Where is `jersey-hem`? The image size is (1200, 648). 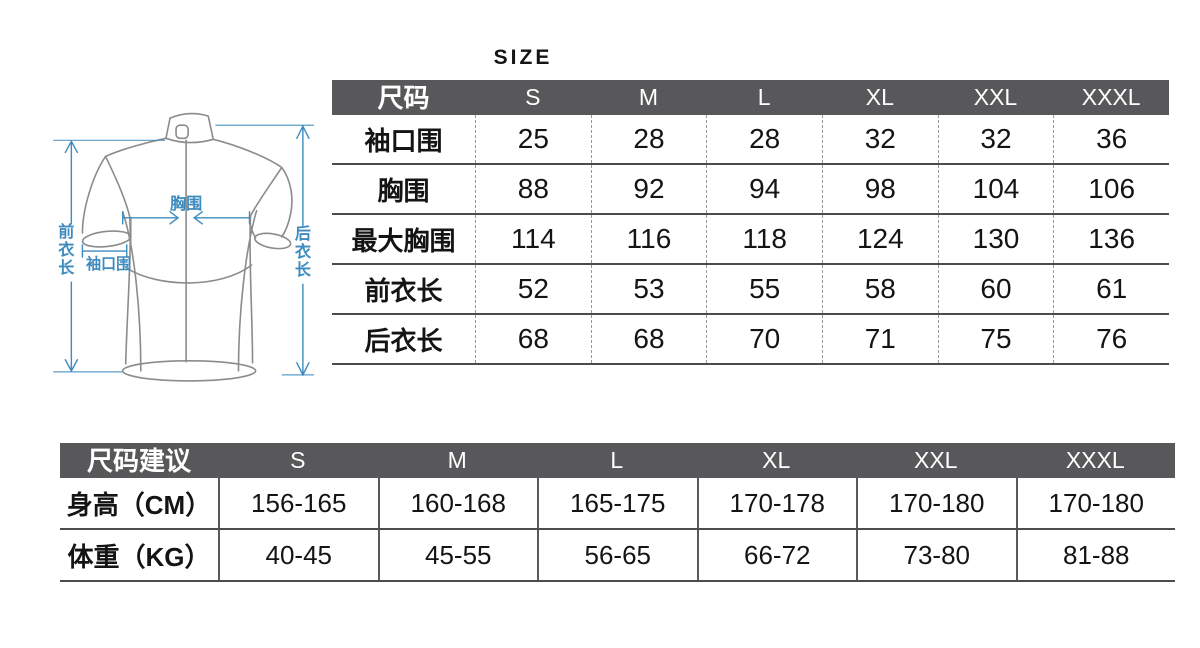
jersey-hem is located at coordinates (189, 370).